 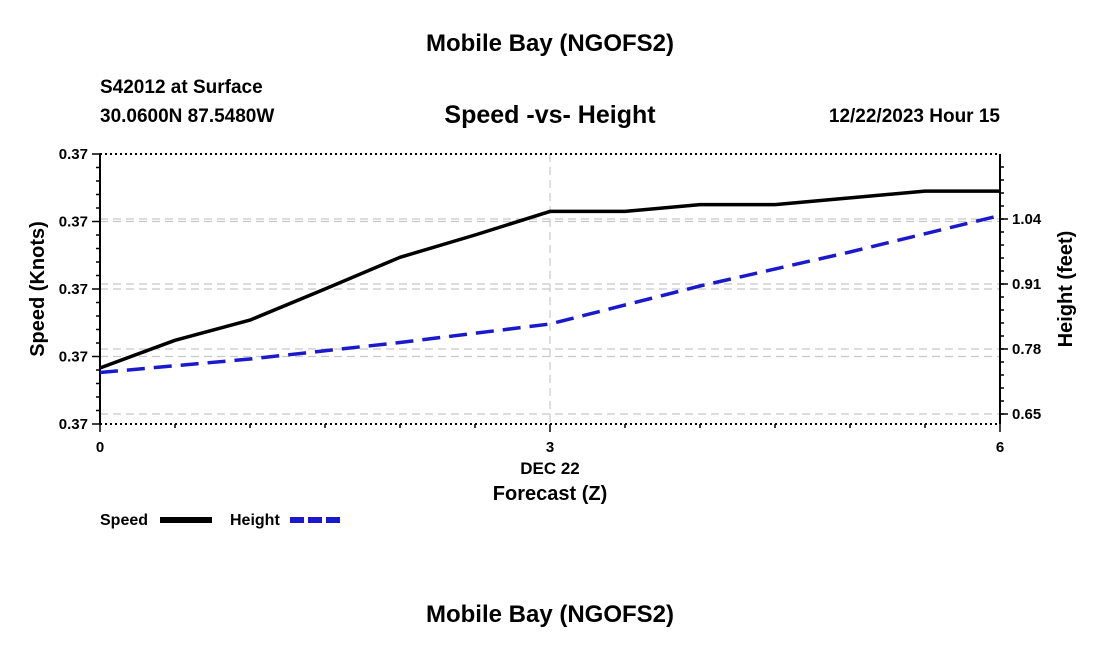 What do you see at coordinates (1027, 219) in the screenshot?
I see `right-tick-label: 1.04` at bounding box center [1027, 219].